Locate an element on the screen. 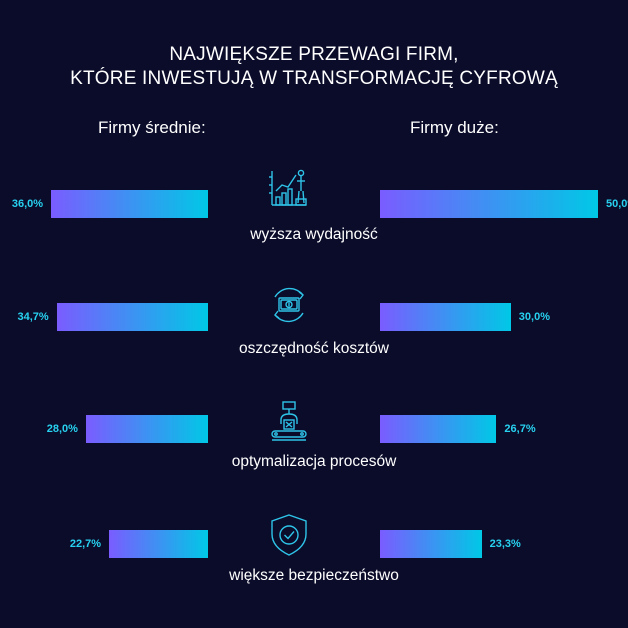  robot-arm-icon is located at coordinates (289, 421).